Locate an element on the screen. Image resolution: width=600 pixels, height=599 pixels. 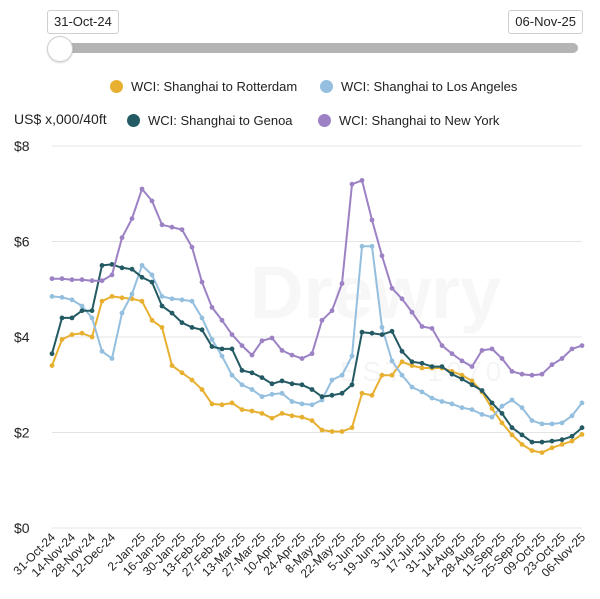
legend-item-rotterdam: WCI: Shanghai to Rotterdam is located at coordinates (203, 86).